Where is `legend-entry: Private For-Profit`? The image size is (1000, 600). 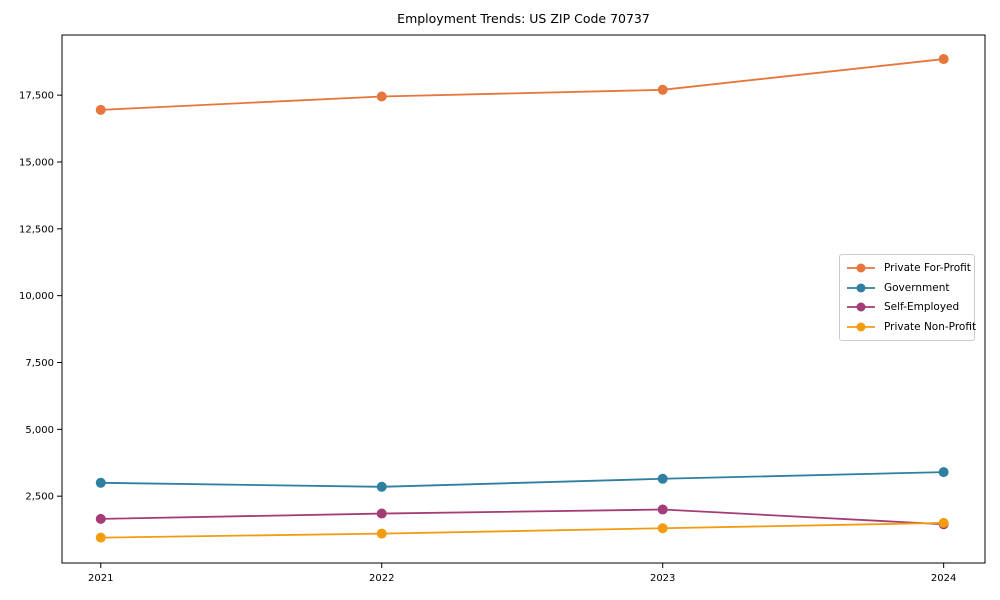 legend-entry: Private For-Profit is located at coordinates (907, 268).